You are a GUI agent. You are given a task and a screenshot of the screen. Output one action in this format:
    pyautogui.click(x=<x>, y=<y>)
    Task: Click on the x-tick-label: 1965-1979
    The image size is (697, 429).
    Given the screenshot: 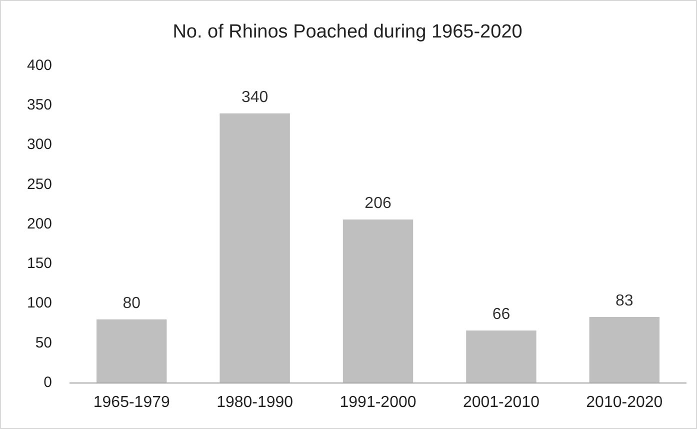 What is the action you would take?
    pyautogui.click(x=131, y=402)
    